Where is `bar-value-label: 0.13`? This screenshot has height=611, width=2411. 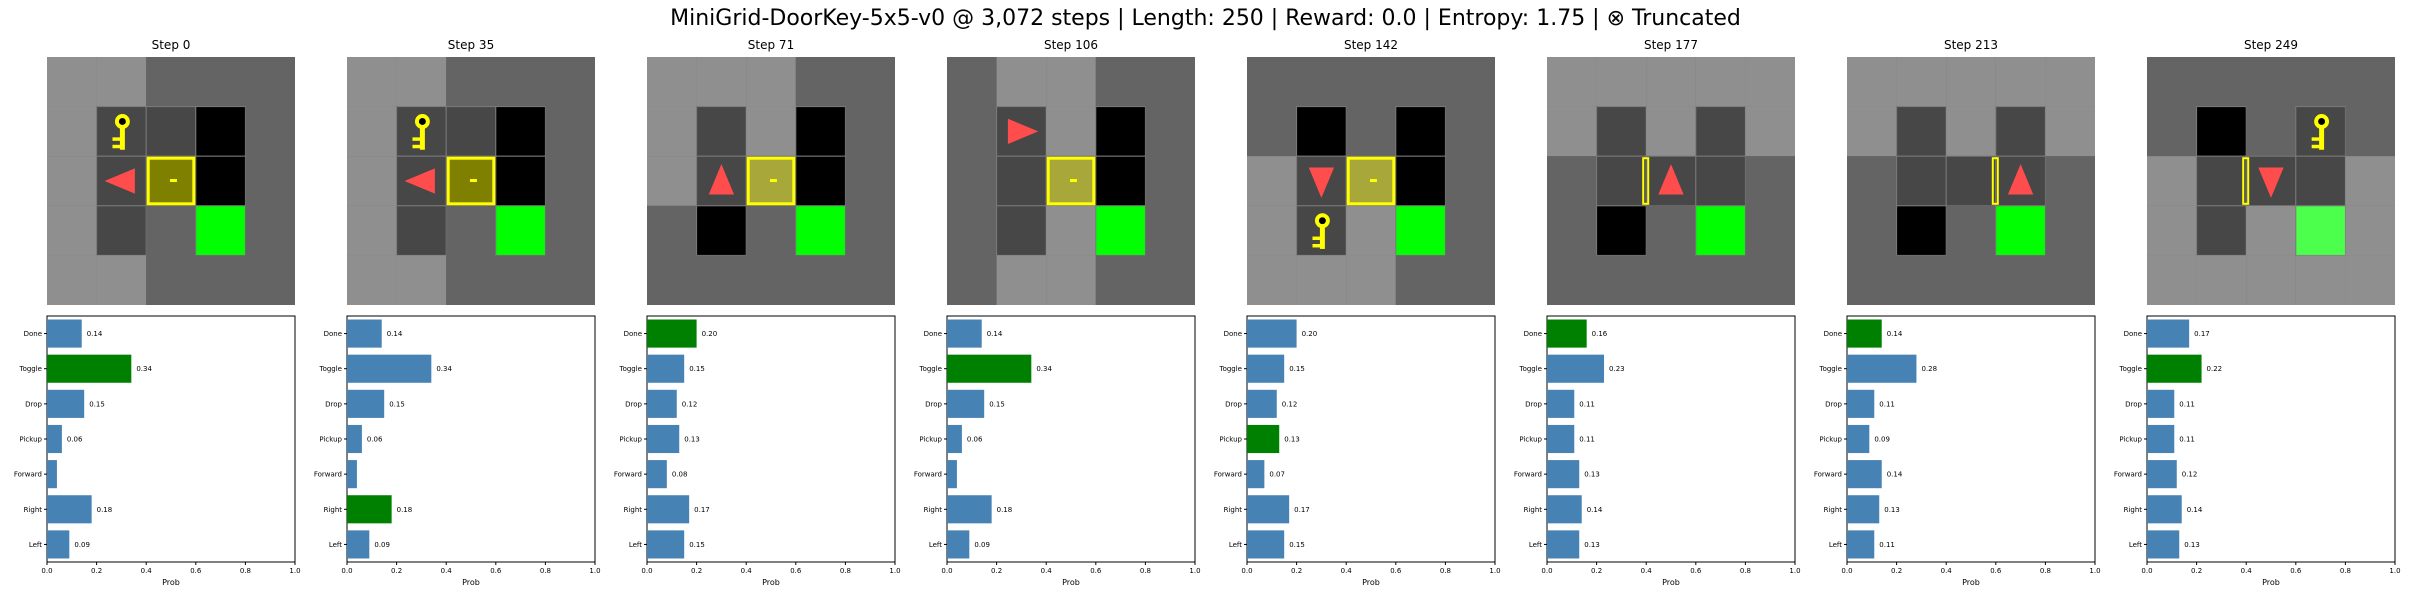 bar-value-label: 0.13 is located at coordinates (1892, 510).